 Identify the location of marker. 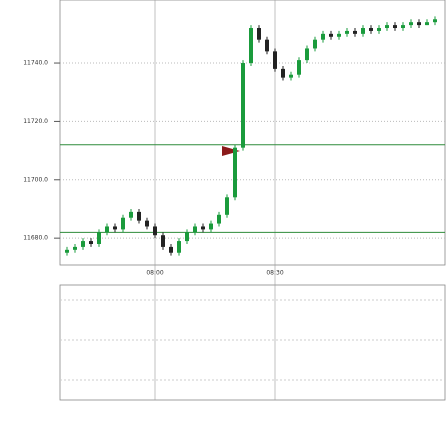
(231, 151).